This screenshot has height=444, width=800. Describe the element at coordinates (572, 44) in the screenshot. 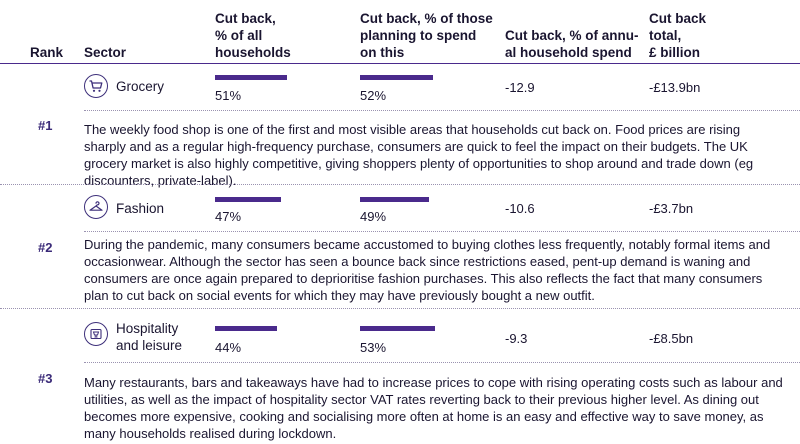

I see `header-cut-back-annual: Cut back, % of annu- al household spend` at that location.